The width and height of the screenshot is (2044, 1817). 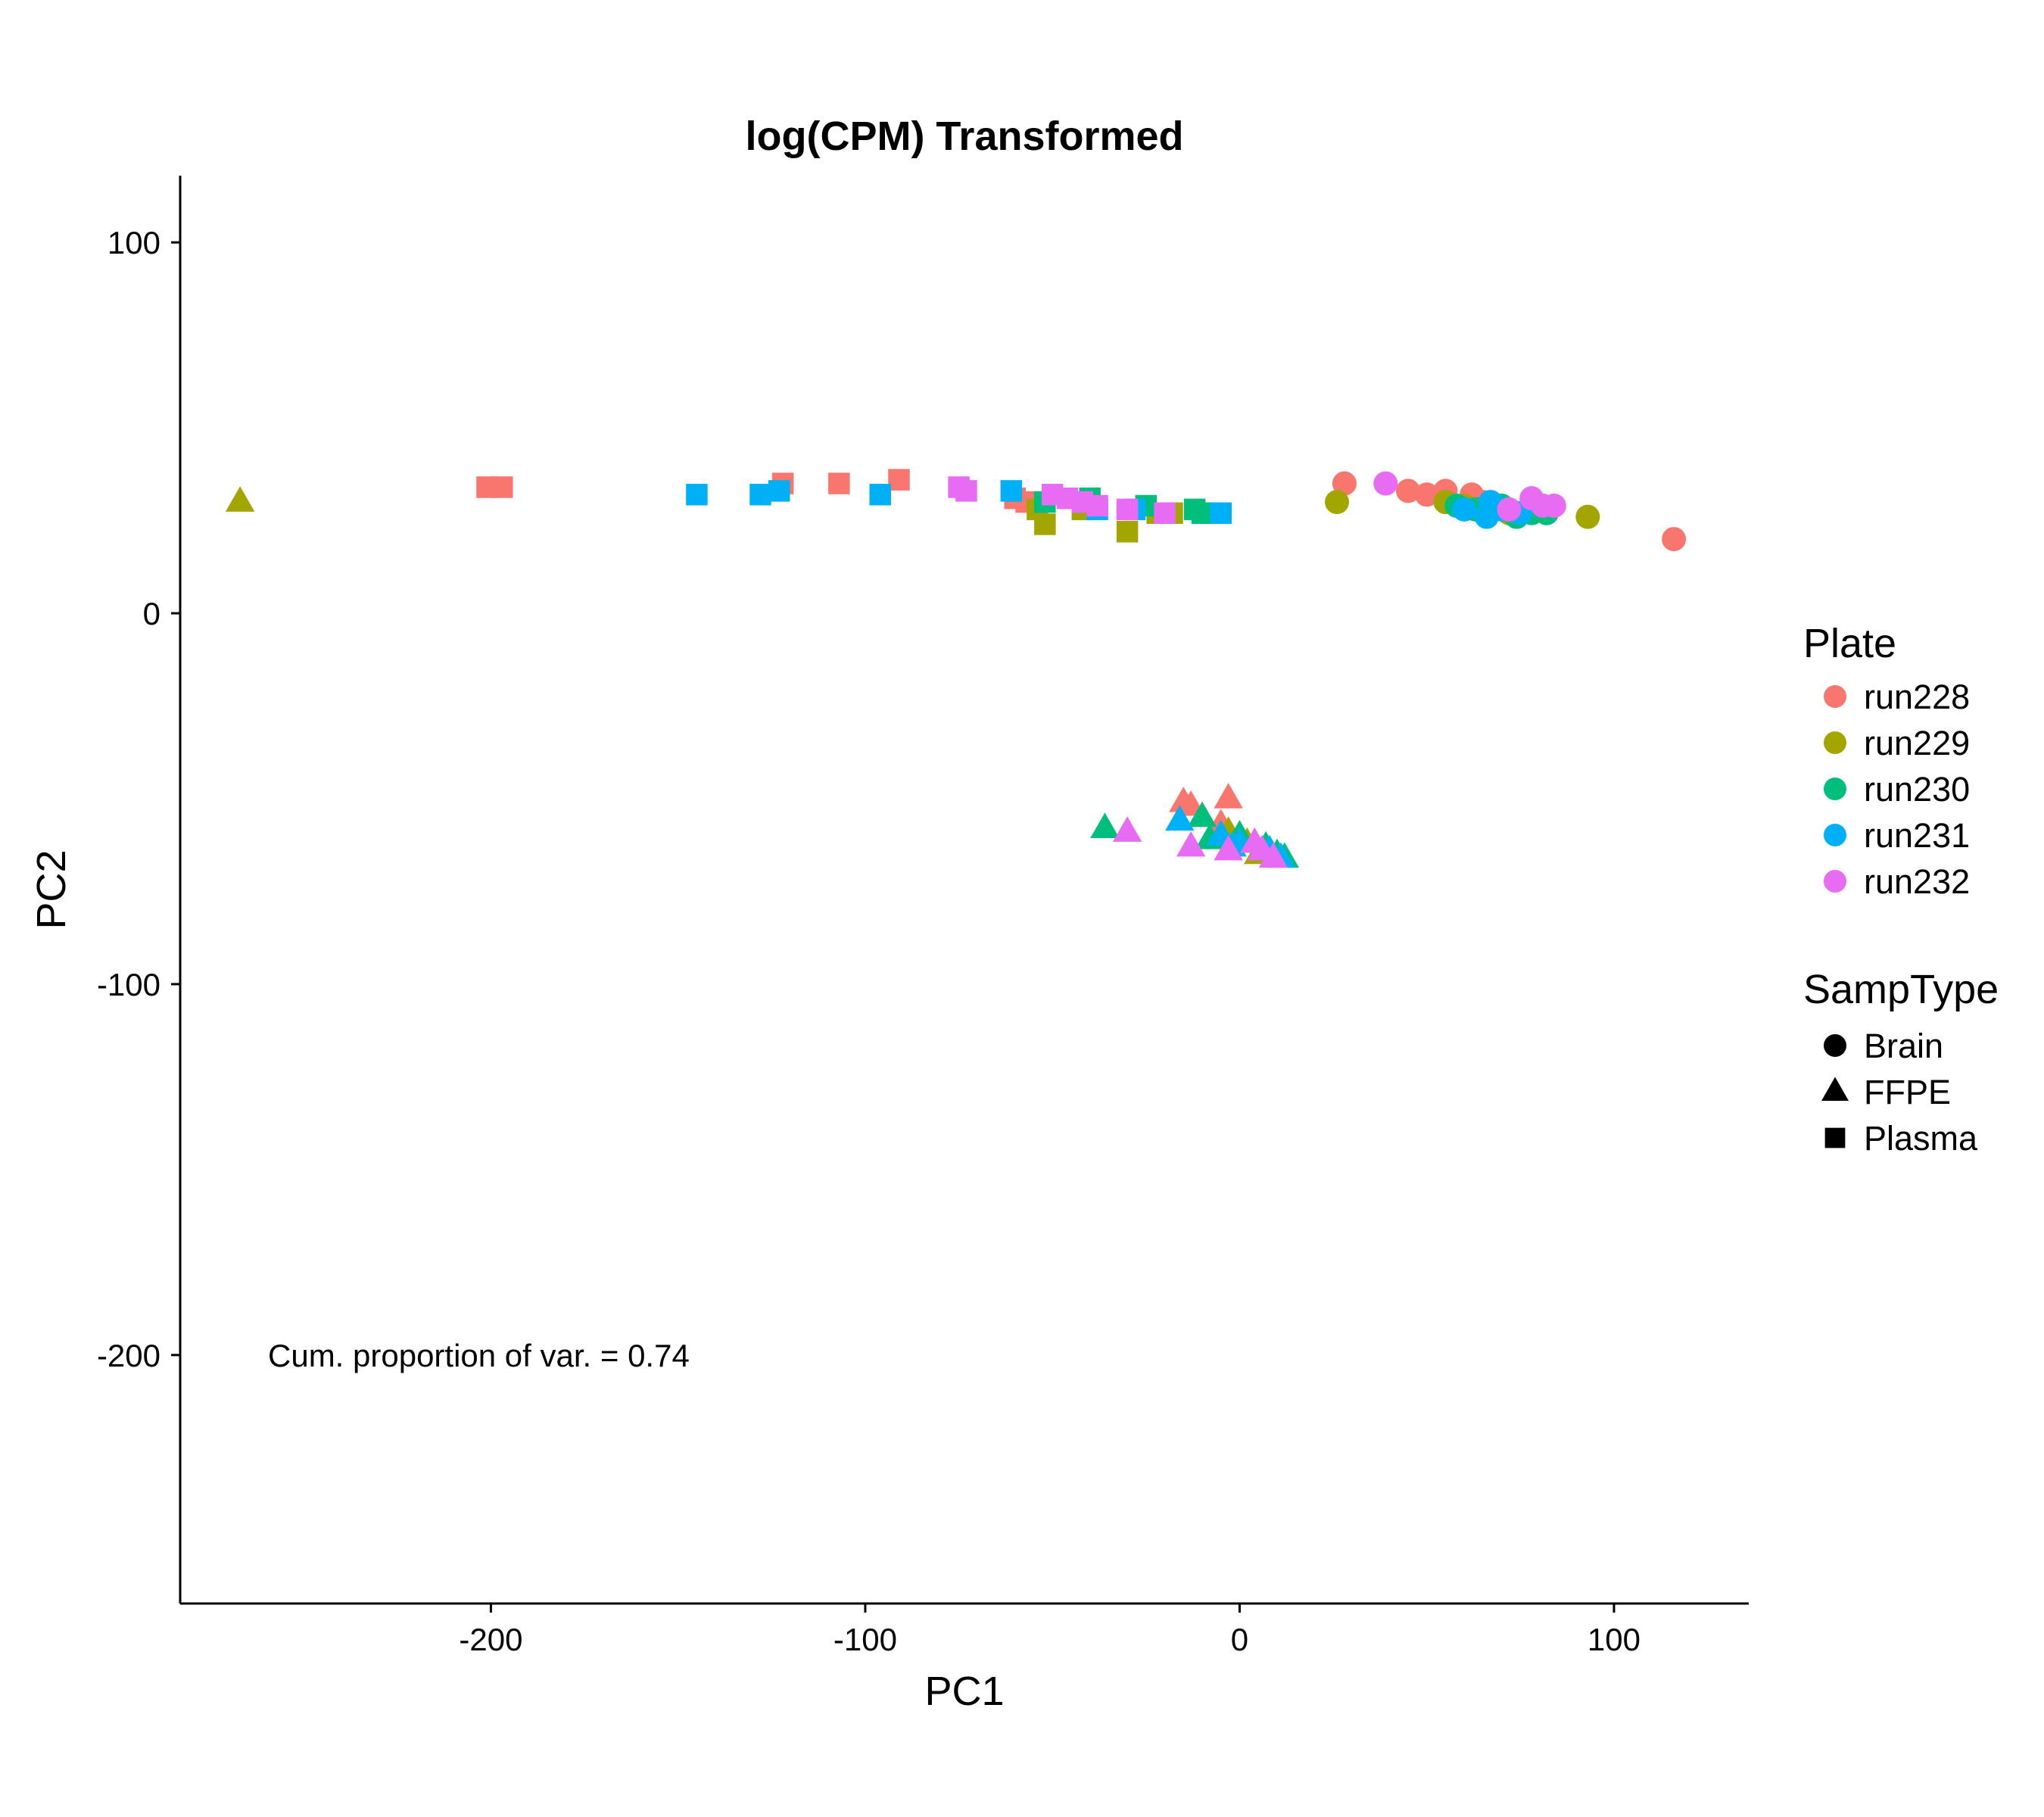 What do you see at coordinates (1049, 1630) in the screenshot?
I see `x-axis-ticks: -200 -100 0 100` at bounding box center [1049, 1630].